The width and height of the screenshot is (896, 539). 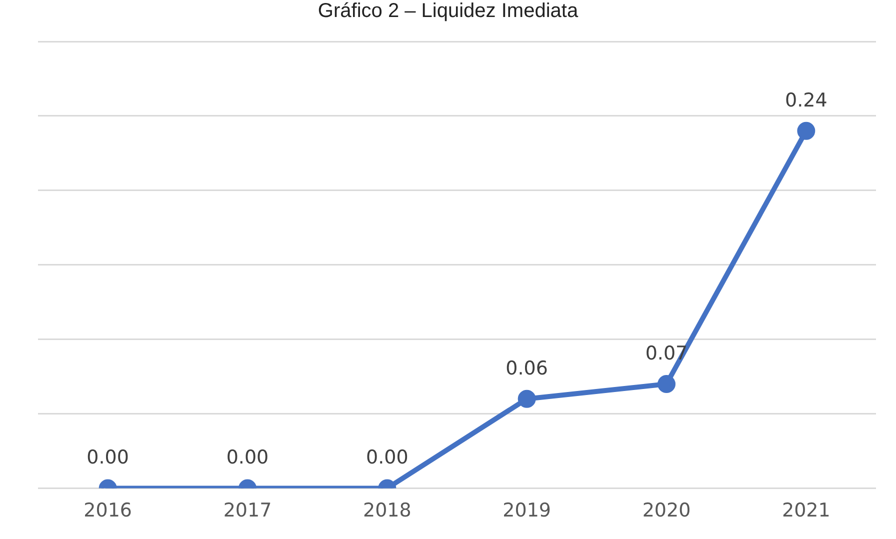 I want to click on x-tick-label: 2018, so click(x=387, y=511).